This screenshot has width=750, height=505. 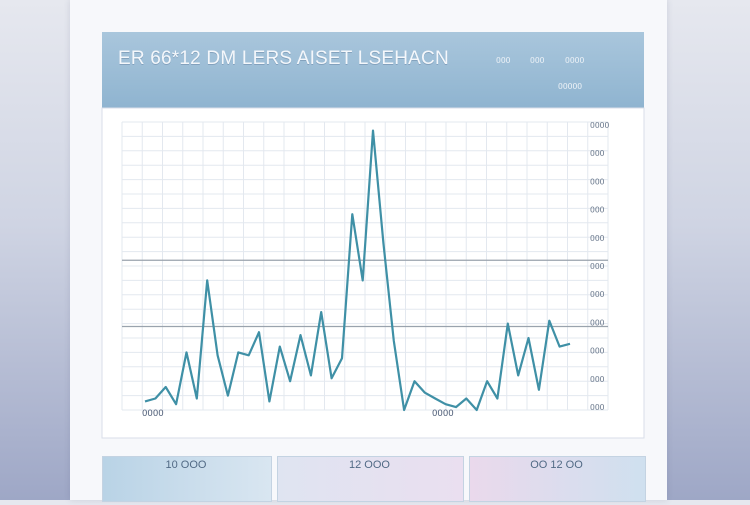 What do you see at coordinates (570, 86) in the screenshot?
I see `header-meta-4: ООООО` at bounding box center [570, 86].